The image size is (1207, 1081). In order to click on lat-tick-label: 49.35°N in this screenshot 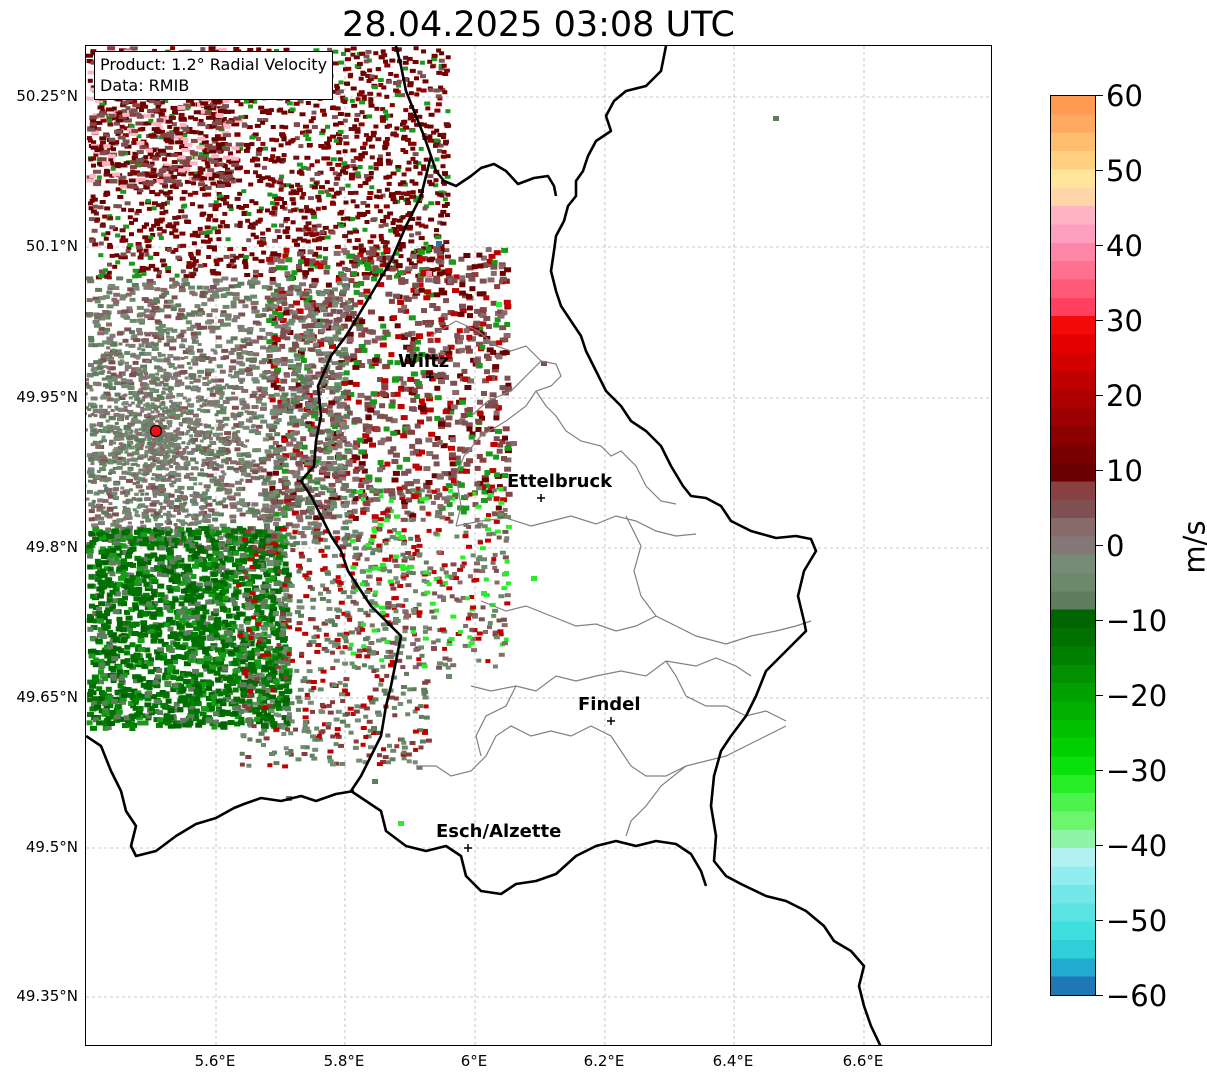, I will do `click(47, 996)`.